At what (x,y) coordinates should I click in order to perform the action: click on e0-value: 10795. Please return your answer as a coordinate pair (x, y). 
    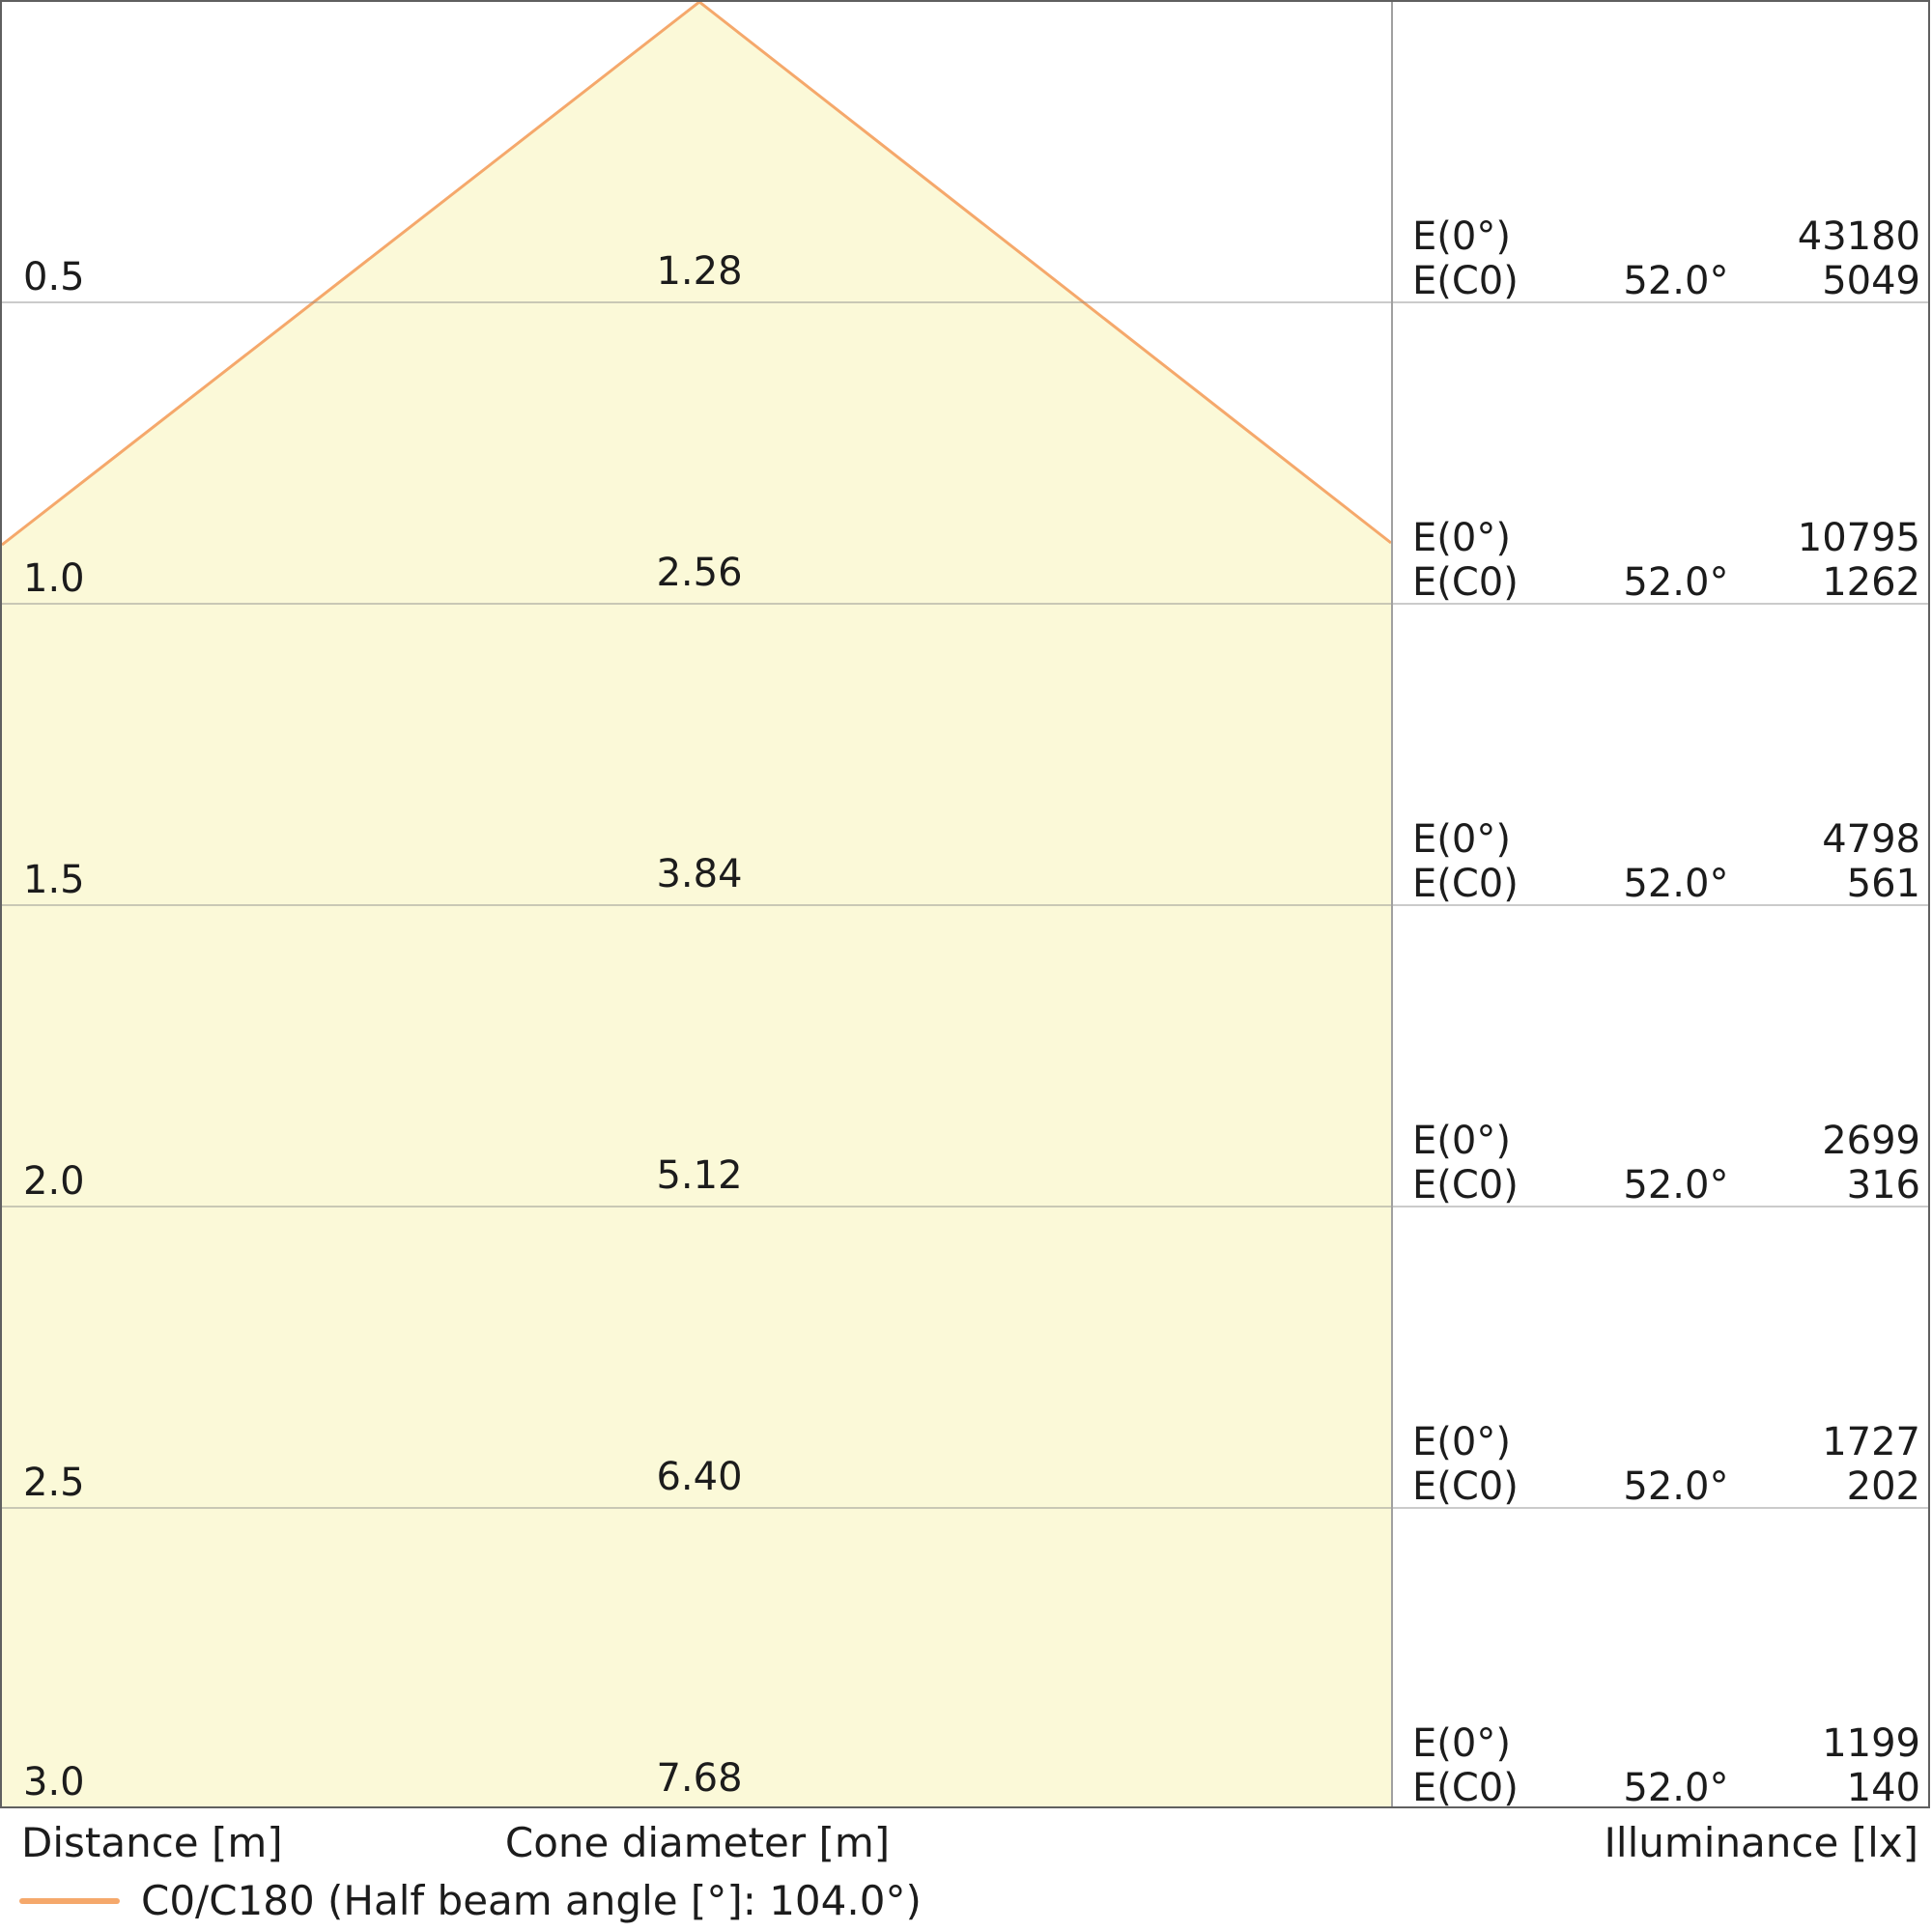
    Looking at the image, I should click on (1858, 538).